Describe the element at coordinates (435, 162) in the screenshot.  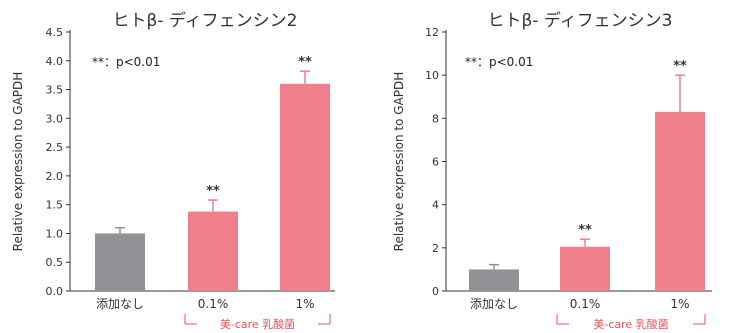
I see `y-tick-label: 6` at that location.